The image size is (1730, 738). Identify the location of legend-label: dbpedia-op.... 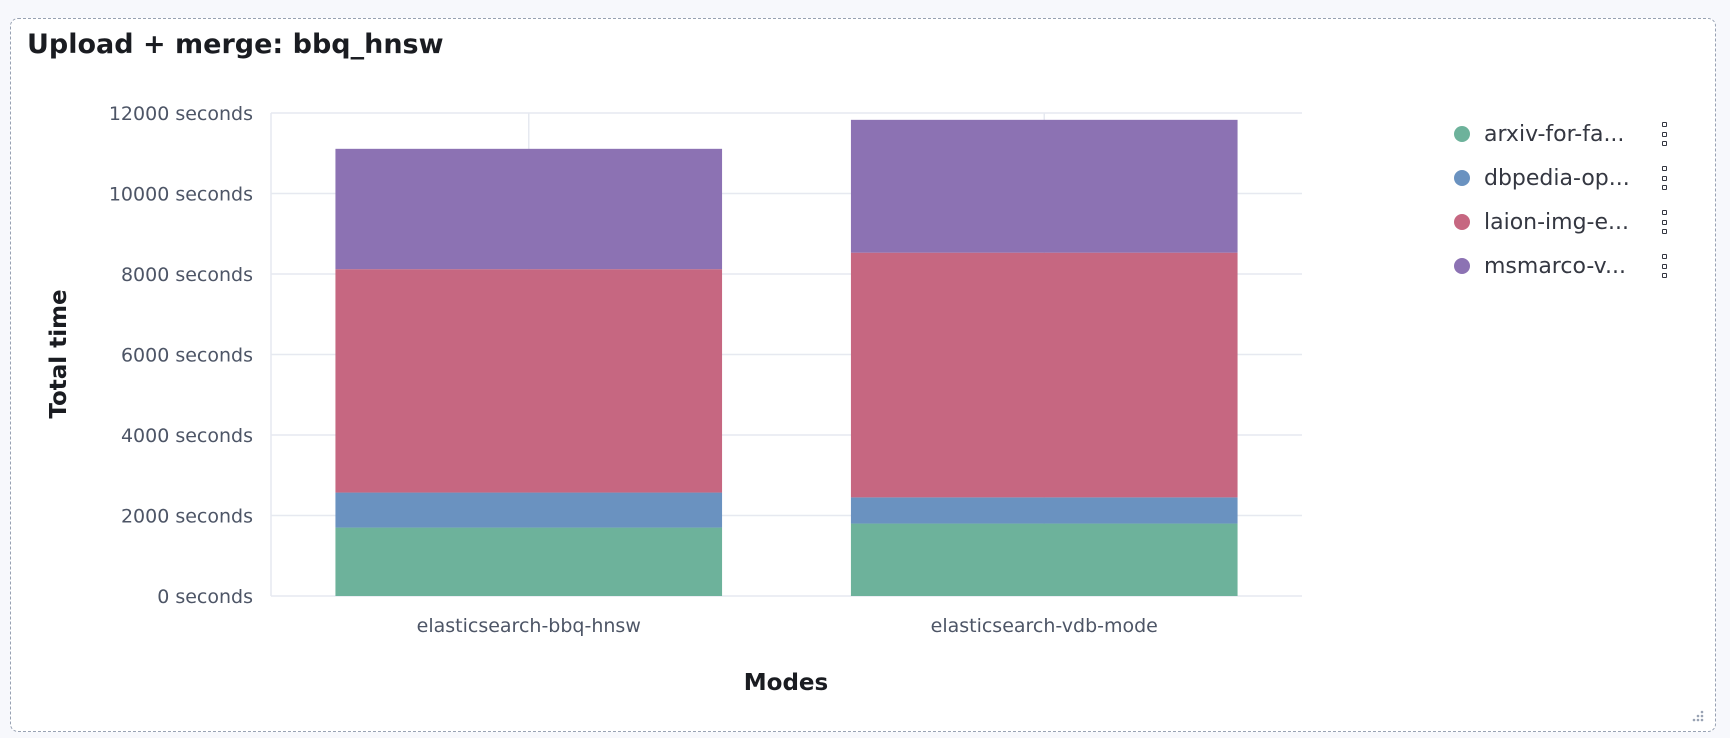
(1557, 178).